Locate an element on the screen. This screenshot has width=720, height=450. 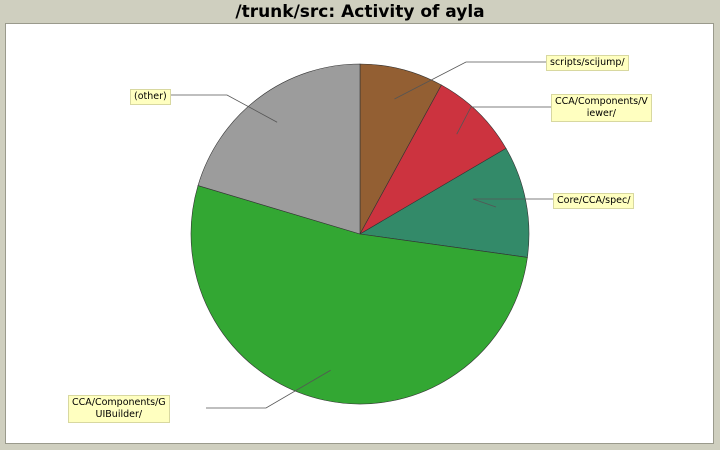
pie-slice-other is located at coordinates (279, 149).